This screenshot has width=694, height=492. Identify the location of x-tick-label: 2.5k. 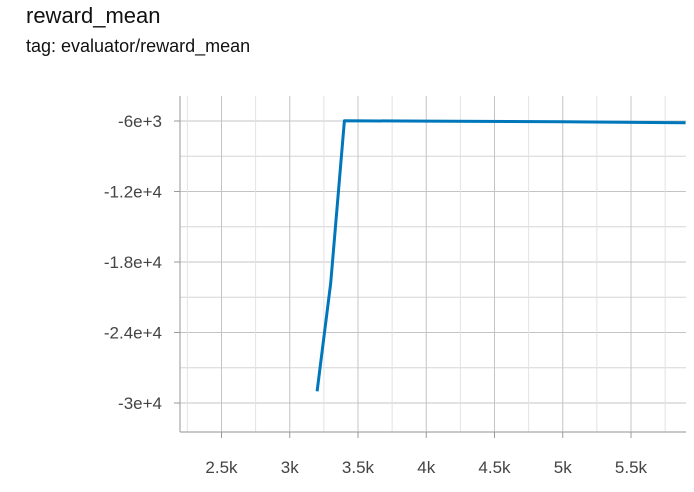
(221, 467).